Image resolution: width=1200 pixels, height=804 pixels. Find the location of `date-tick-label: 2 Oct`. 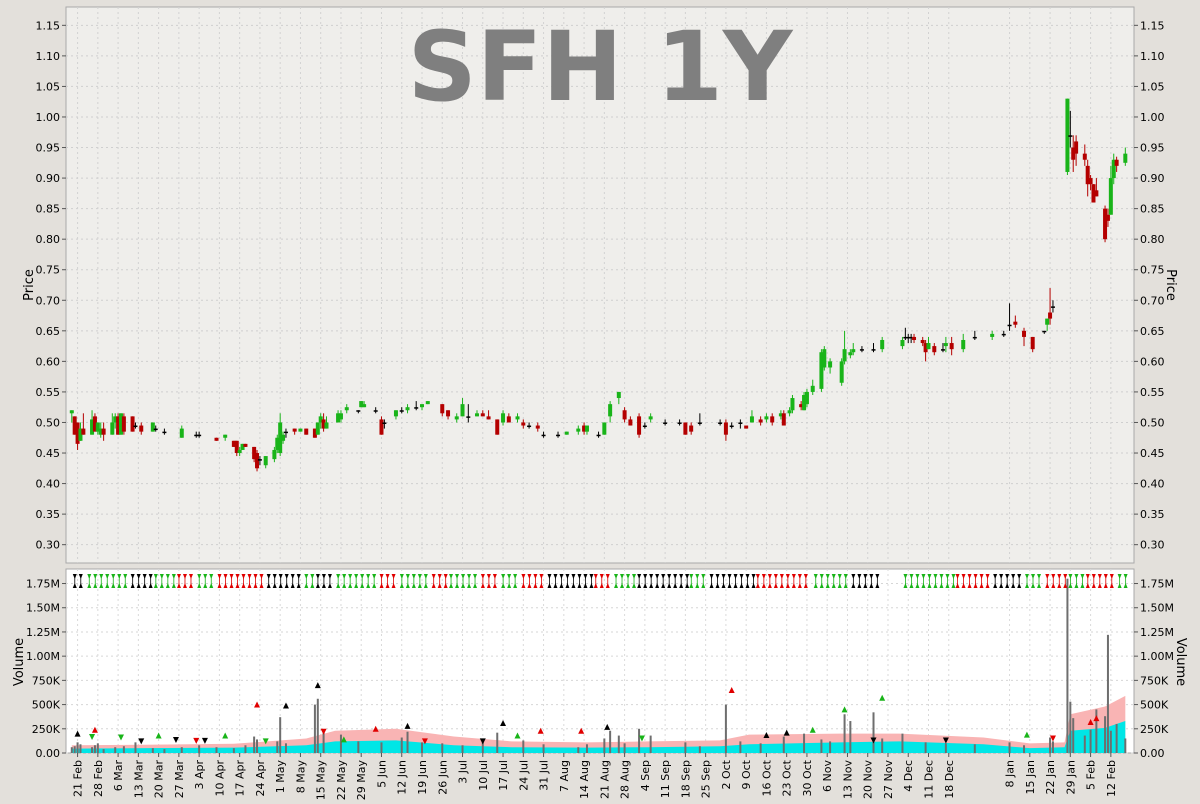

date-tick-label: 2 Oct is located at coordinates (726, 774).